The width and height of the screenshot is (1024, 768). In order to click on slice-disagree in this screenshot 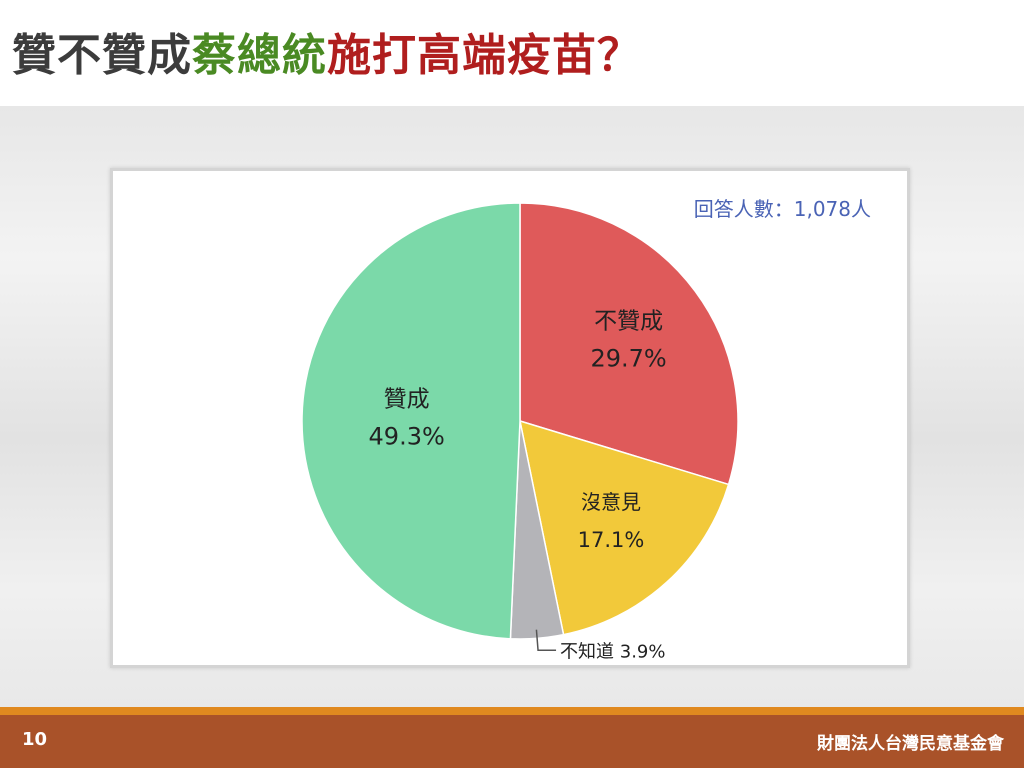, I will do `click(629, 344)`.